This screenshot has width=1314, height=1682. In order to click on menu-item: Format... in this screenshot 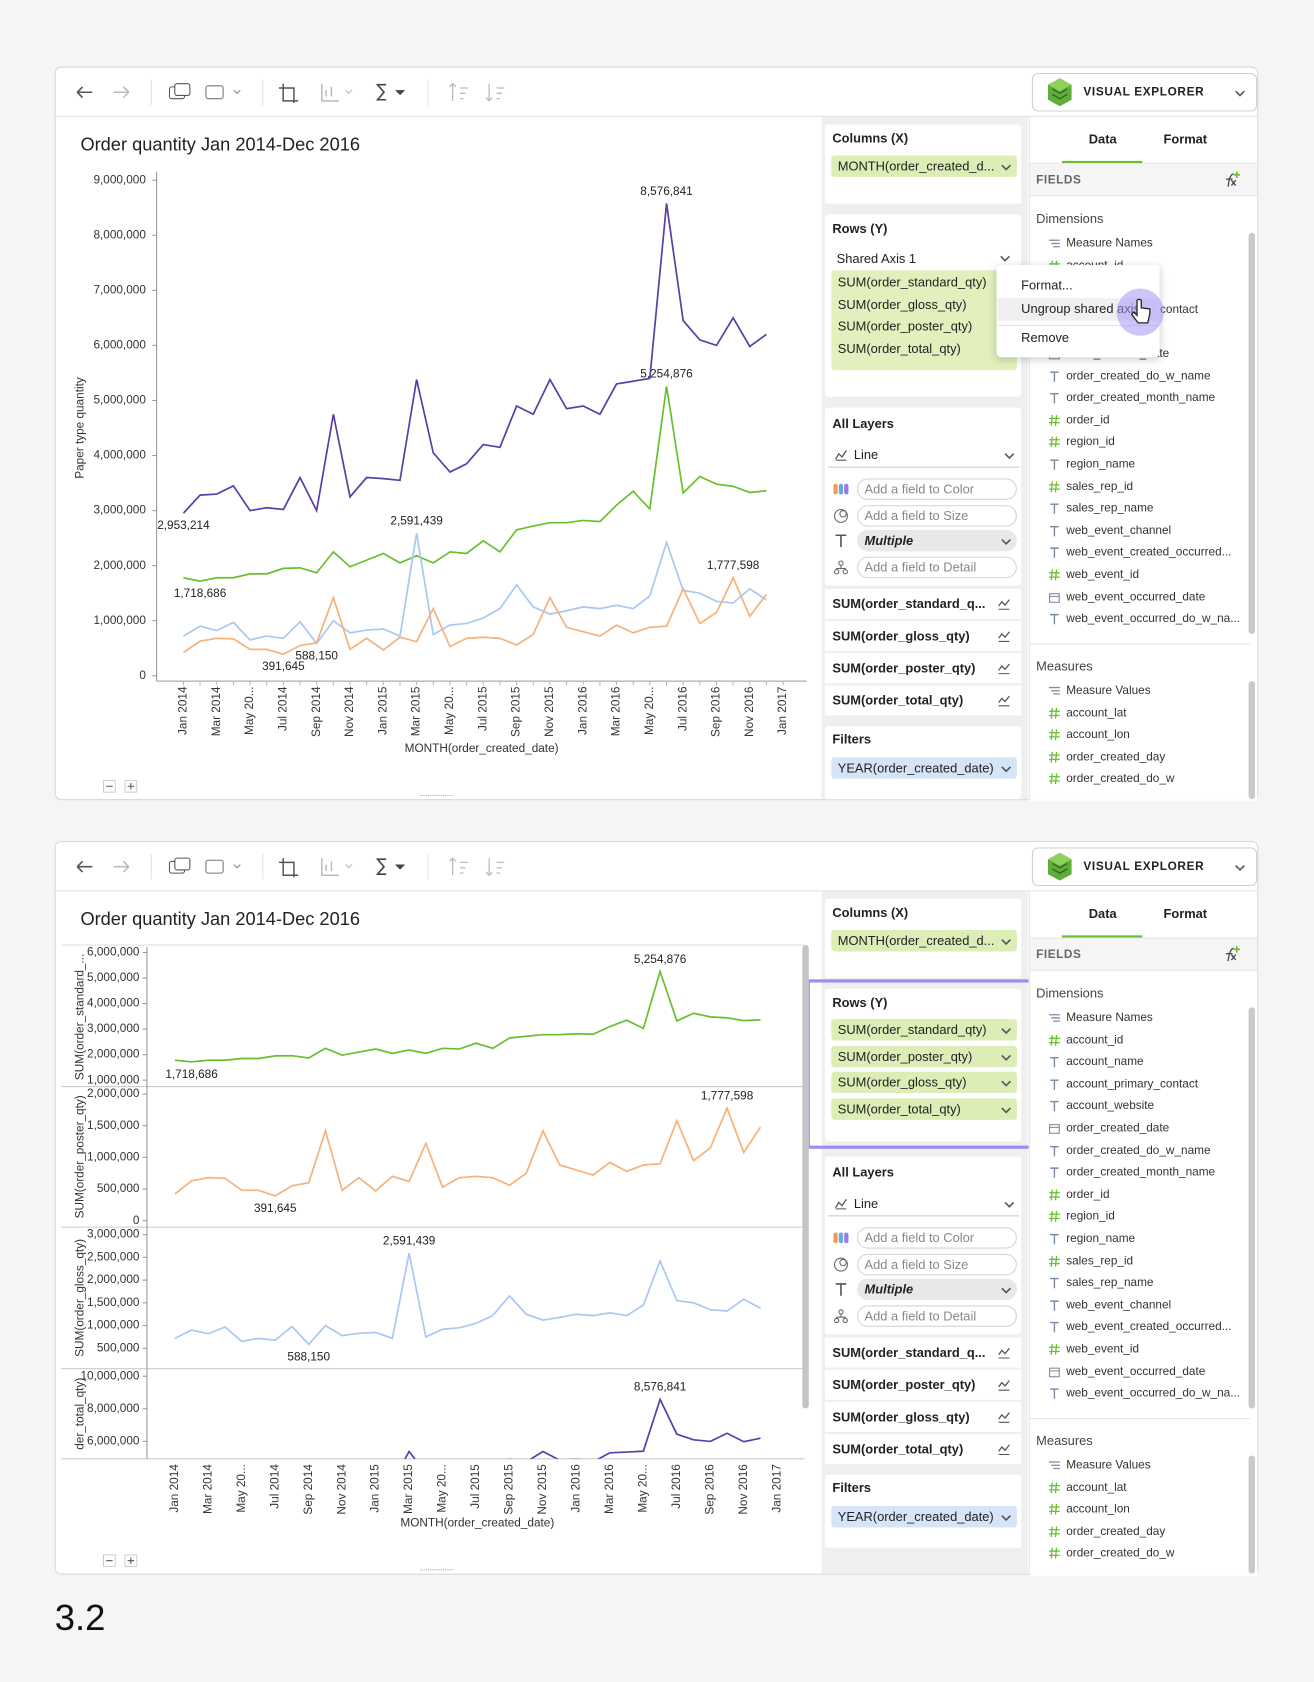, I will do `click(1047, 285)`.